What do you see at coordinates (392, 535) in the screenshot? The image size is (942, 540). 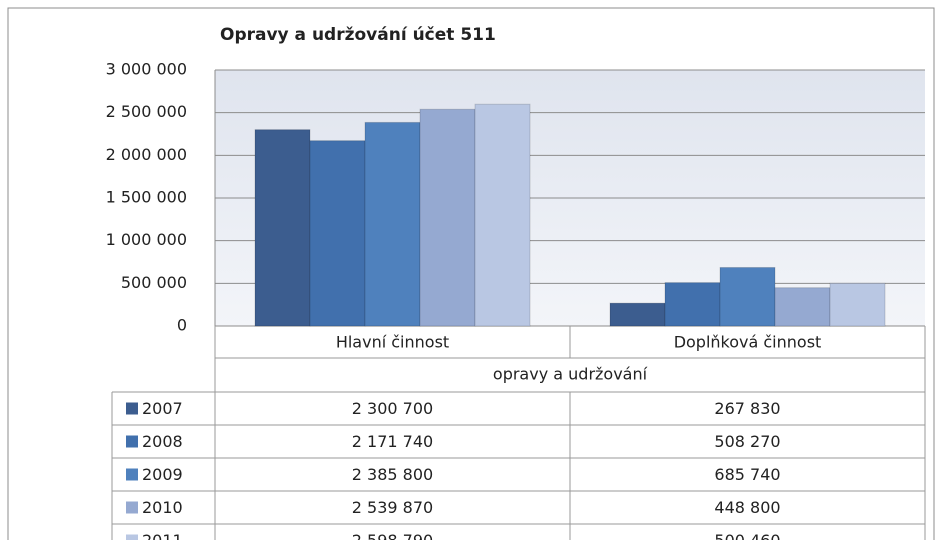 I see `data-table-value: 2 598 790` at bounding box center [392, 535].